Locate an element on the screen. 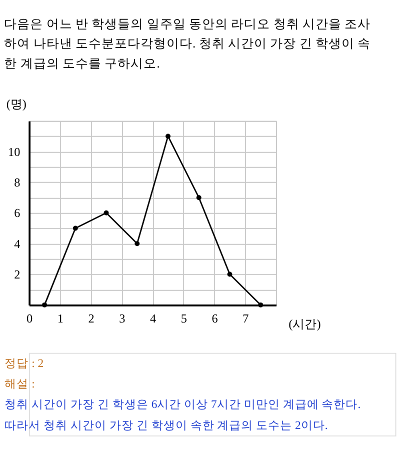 This screenshot has height=453, width=400. x-tick-label: 3 is located at coordinates (122, 318).